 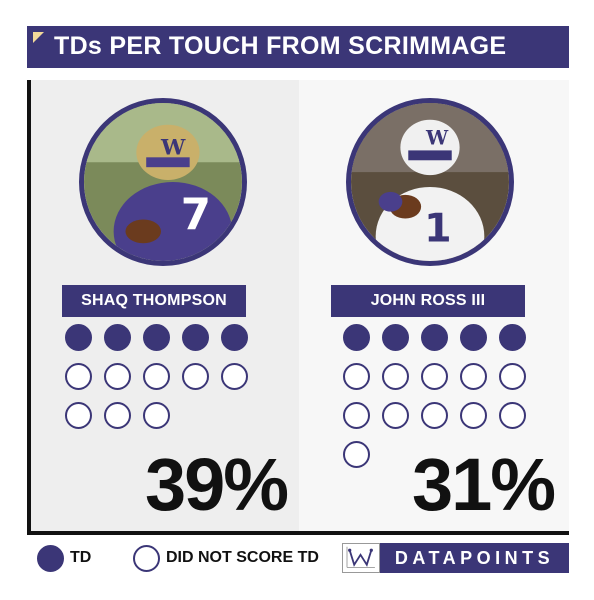 I want to click on legend-td-dot, so click(x=50, y=558).